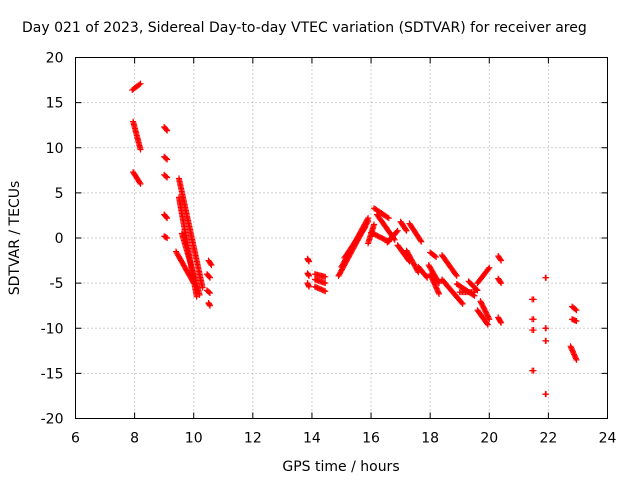  I want to click on x-tick-label: 24, so click(608, 439).